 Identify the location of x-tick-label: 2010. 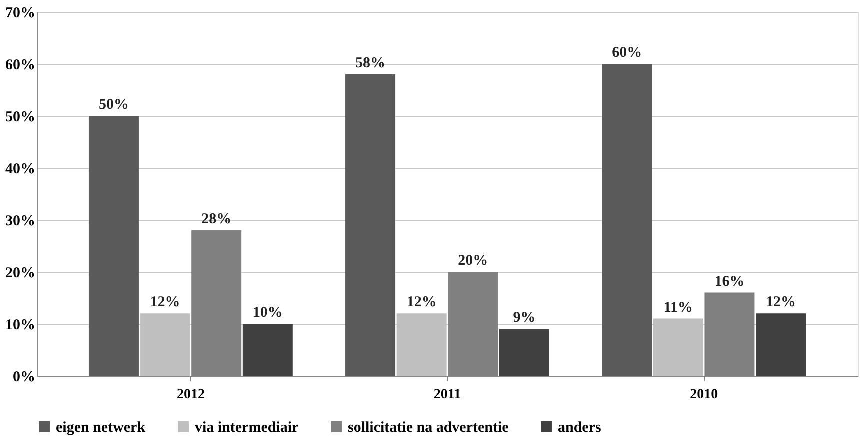
(704, 395).